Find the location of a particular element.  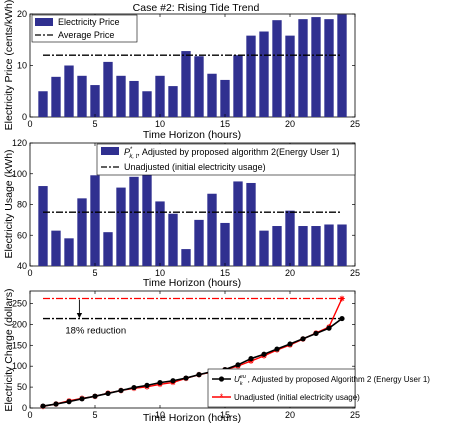

y-tick-label: 150 is located at coordinates (19, 345).